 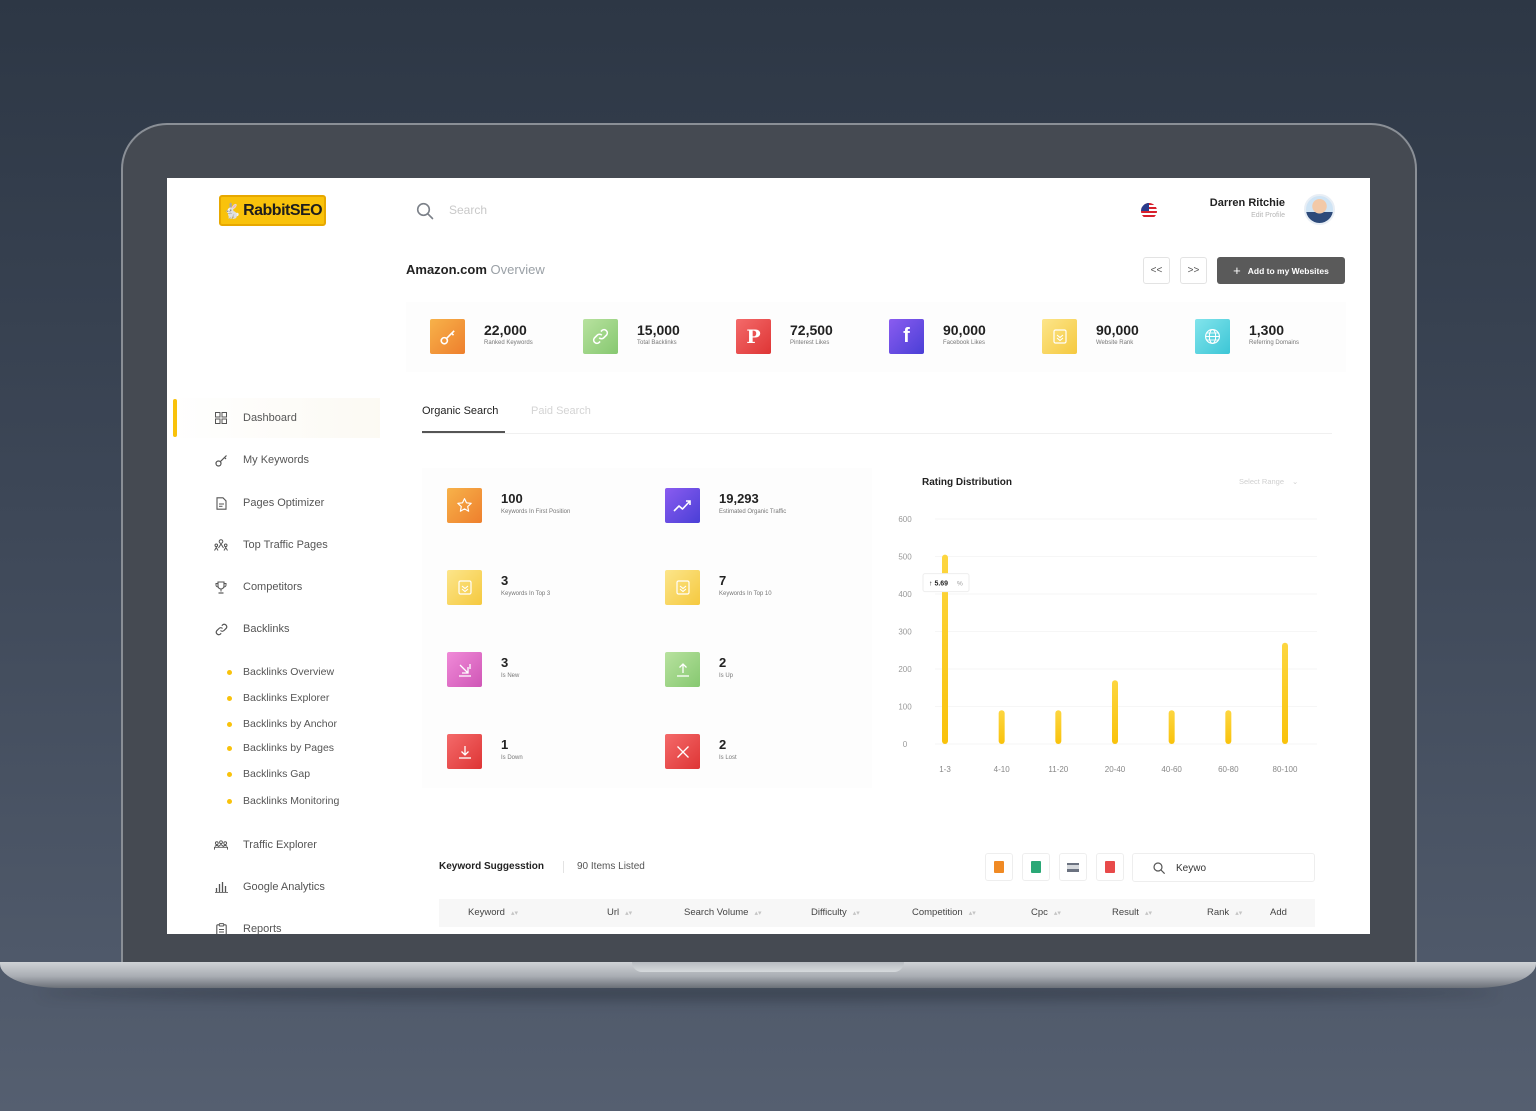 I want to click on export-green-button, so click(x=1036, y=867).